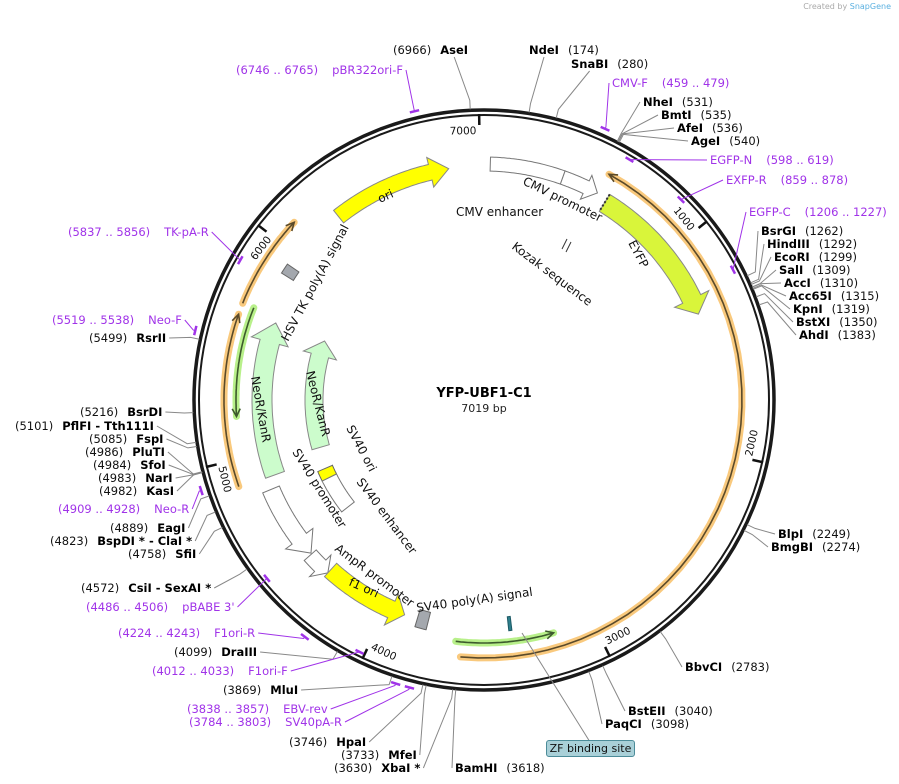 The height and width of the screenshot is (784, 899). Describe the element at coordinates (129, 465) in the screenshot. I see `enzyme-site: SfoI (4984)` at that location.